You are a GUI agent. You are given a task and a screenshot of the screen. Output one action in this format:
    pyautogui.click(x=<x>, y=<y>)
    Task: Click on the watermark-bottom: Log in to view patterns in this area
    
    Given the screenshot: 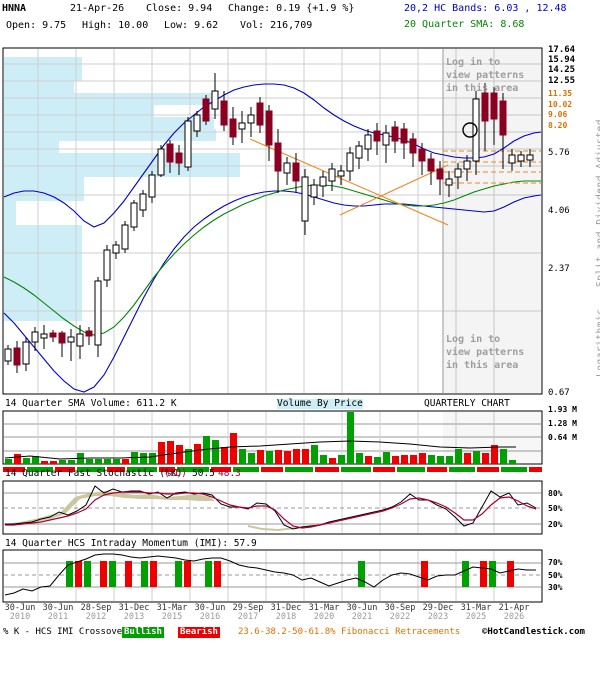 What is the action you would take?
    pyautogui.click(x=485, y=352)
    